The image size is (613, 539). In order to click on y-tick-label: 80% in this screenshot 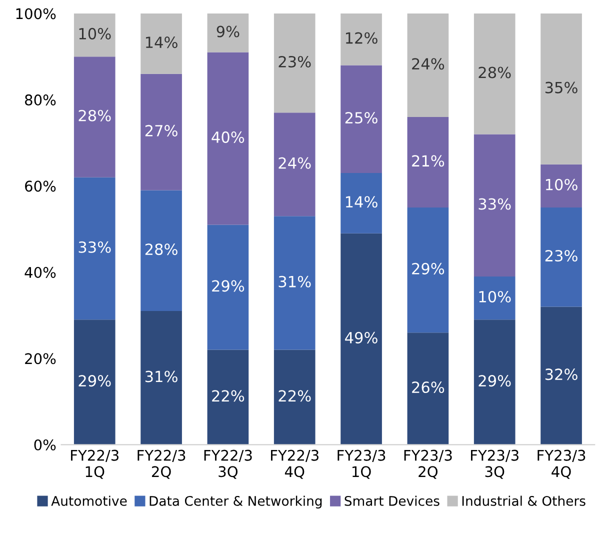, I will do `click(40, 100)`.